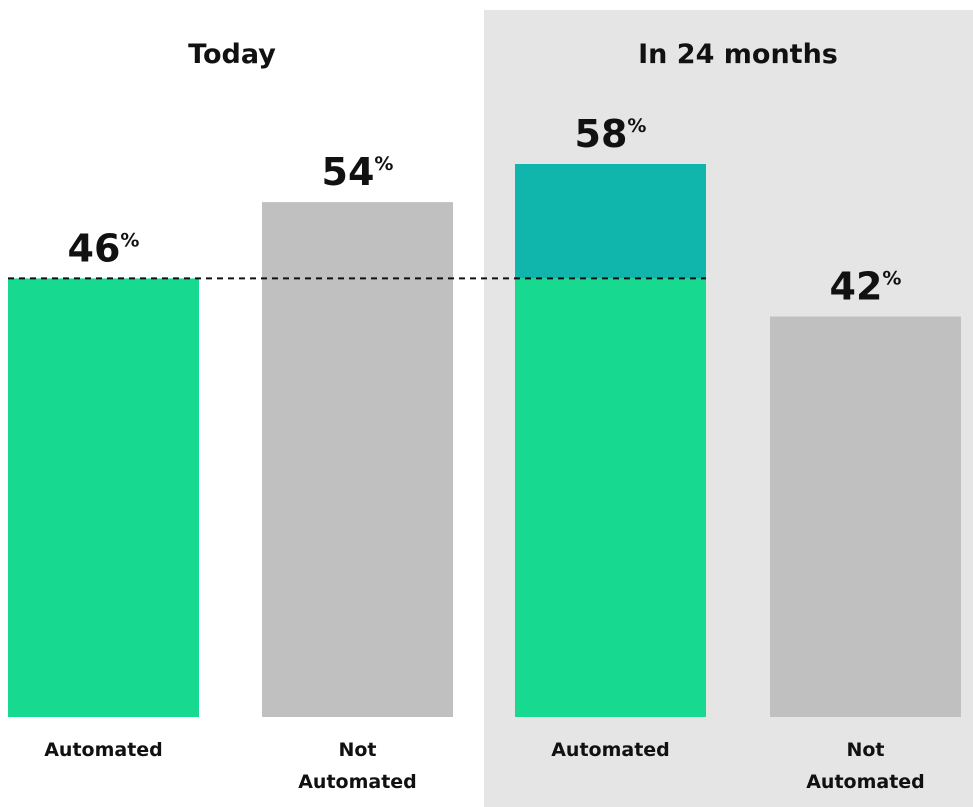 This screenshot has width=973, height=807. I want to click on in-24-months-not-automated-value-label: 42%, so click(866, 287).